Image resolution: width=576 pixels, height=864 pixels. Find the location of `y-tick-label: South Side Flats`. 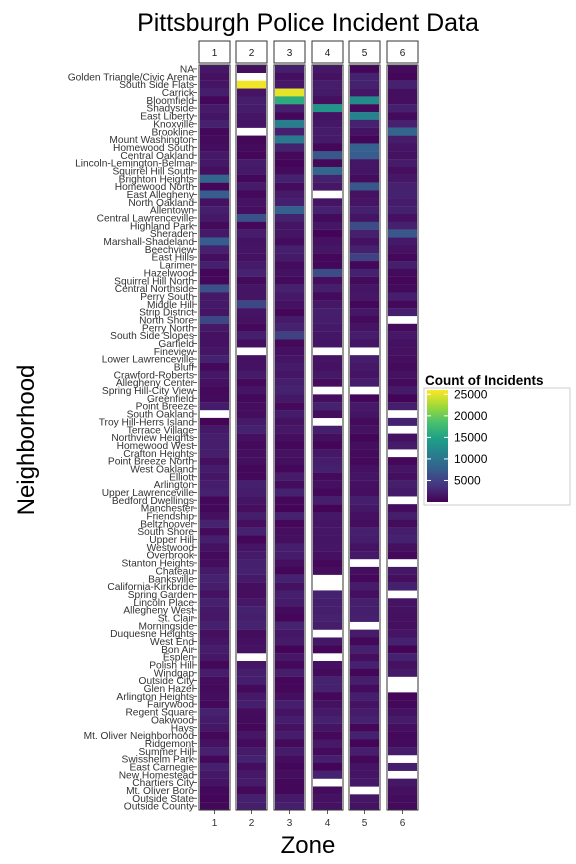

y-tick-label: South Side Flats is located at coordinates (156, 85).